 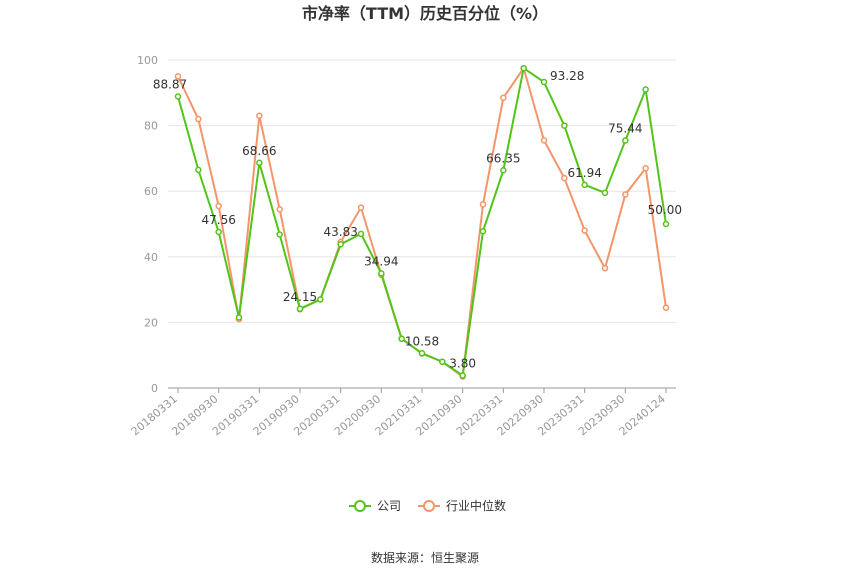 I want to click on chart-title: 市净率（TTM）历史百分位（%）, so click(x=425, y=13).